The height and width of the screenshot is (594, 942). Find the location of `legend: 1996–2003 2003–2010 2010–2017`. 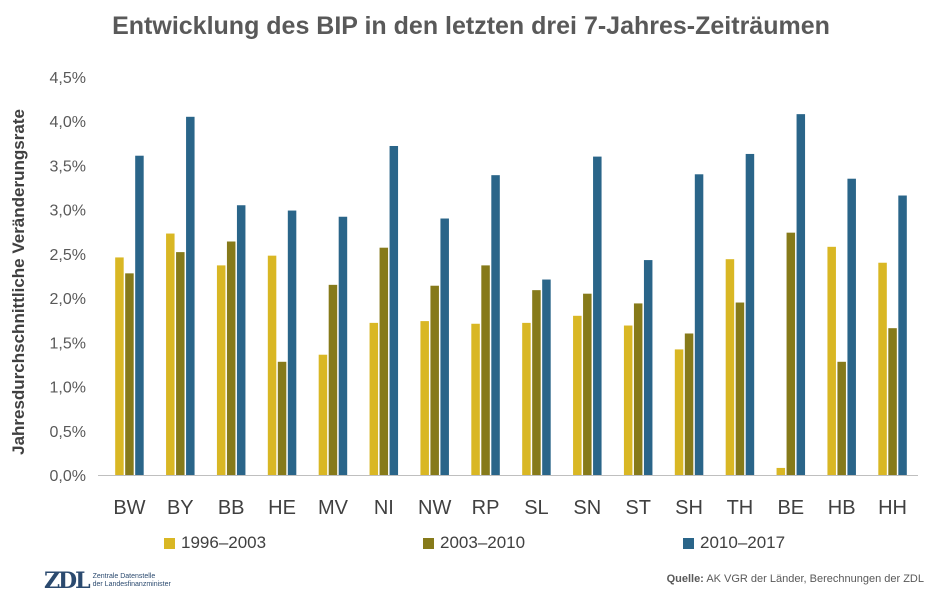

legend: 1996–2003 2003–2010 2010–2017 is located at coordinates (471, 545).